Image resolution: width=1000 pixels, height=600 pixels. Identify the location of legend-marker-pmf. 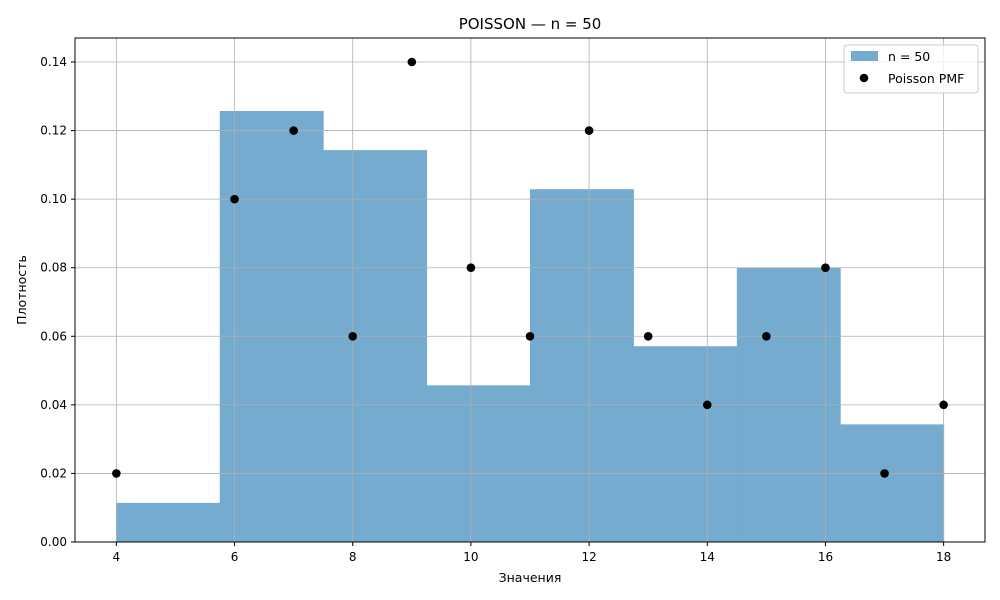
(864, 78).